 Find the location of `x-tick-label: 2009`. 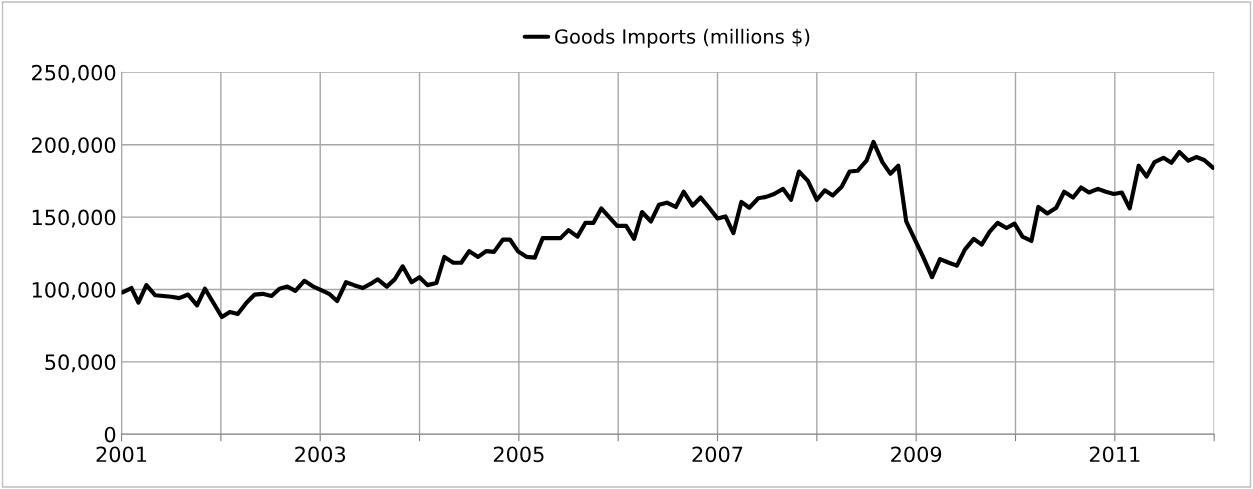

x-tick-label: 2009 is located at coordinates (916, 454).